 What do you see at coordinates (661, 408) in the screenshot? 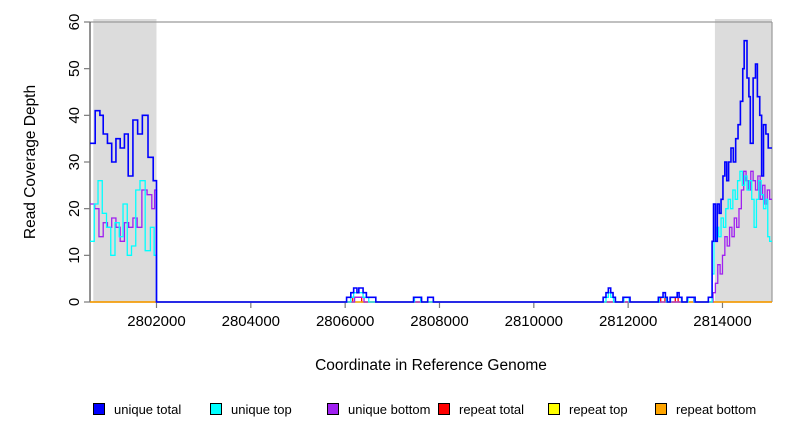
I see `legend-swatch-repeat-bottom` at bounding box center [661, 408].